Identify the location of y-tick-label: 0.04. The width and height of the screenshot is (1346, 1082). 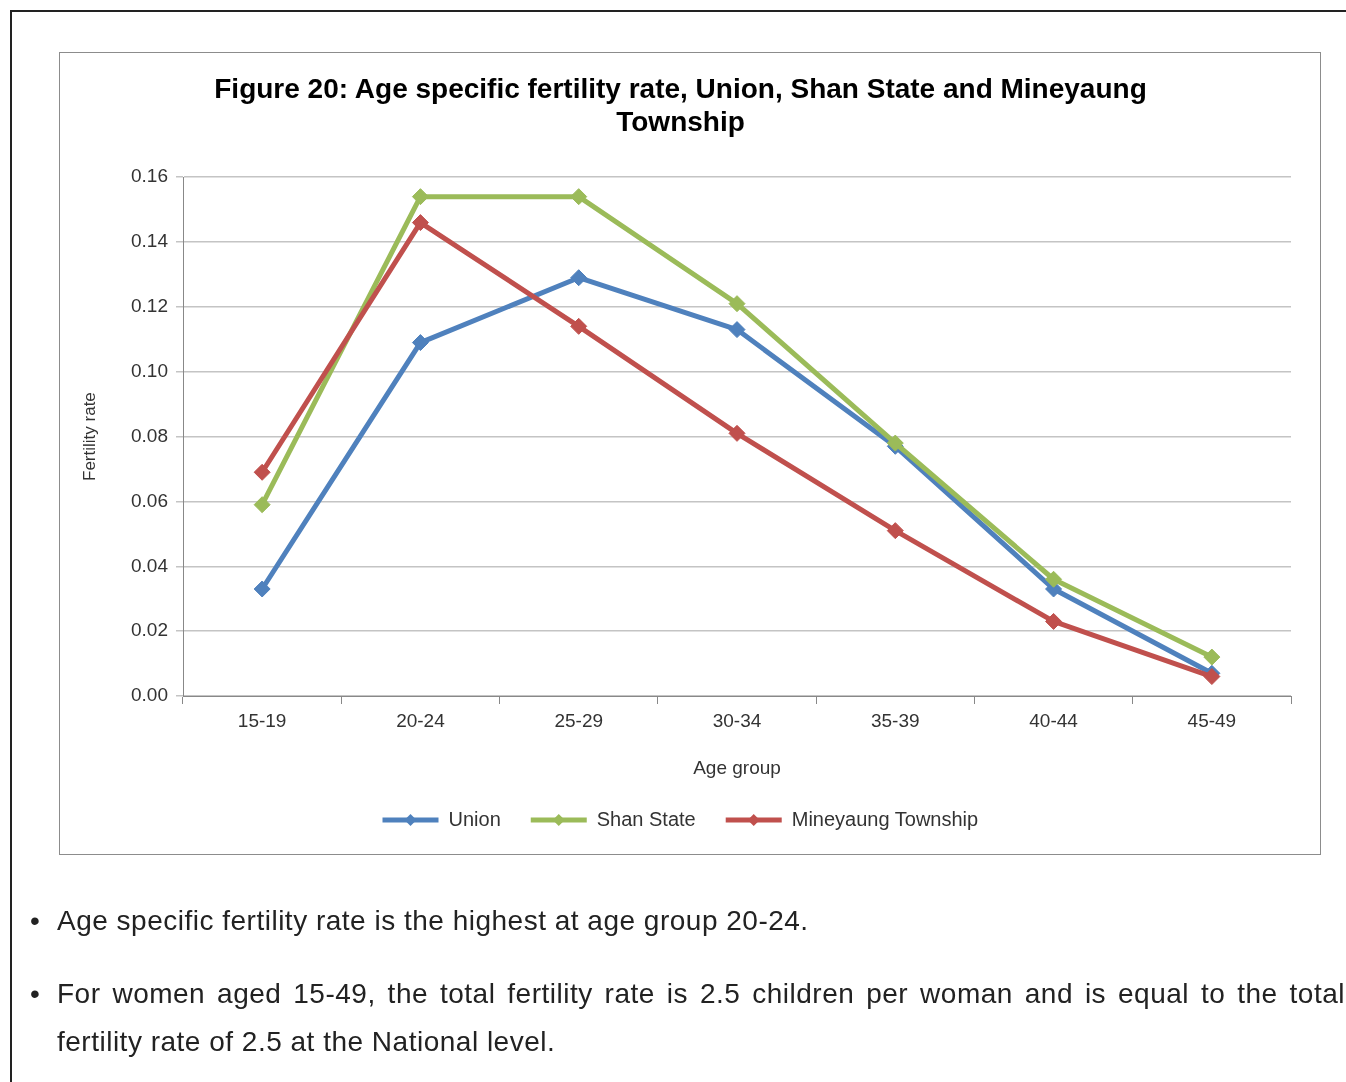
(150, 565).